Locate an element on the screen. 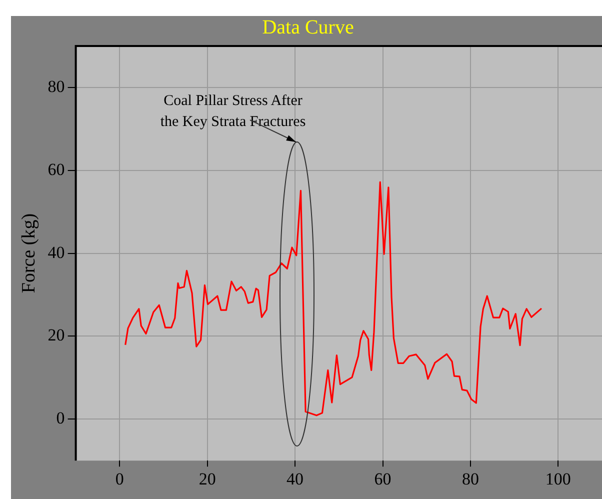 This screenshot has height=499, width=602. x-tick-label: 20 is located at coordinates (207, 478).